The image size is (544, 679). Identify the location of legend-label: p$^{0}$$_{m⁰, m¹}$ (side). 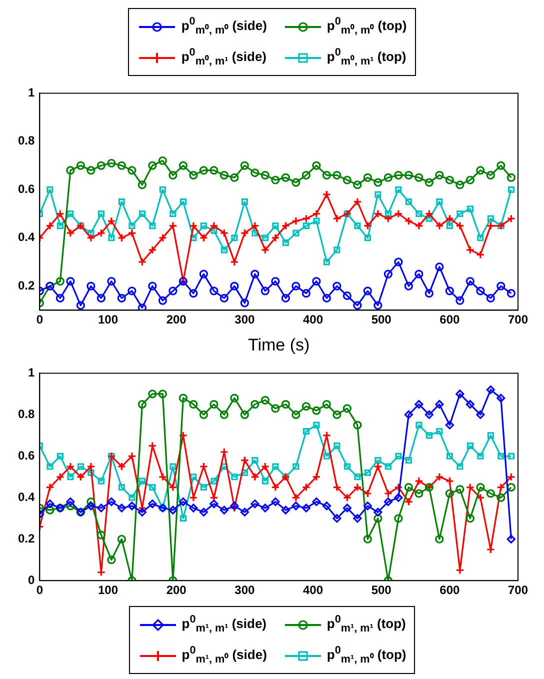
(224, 57).